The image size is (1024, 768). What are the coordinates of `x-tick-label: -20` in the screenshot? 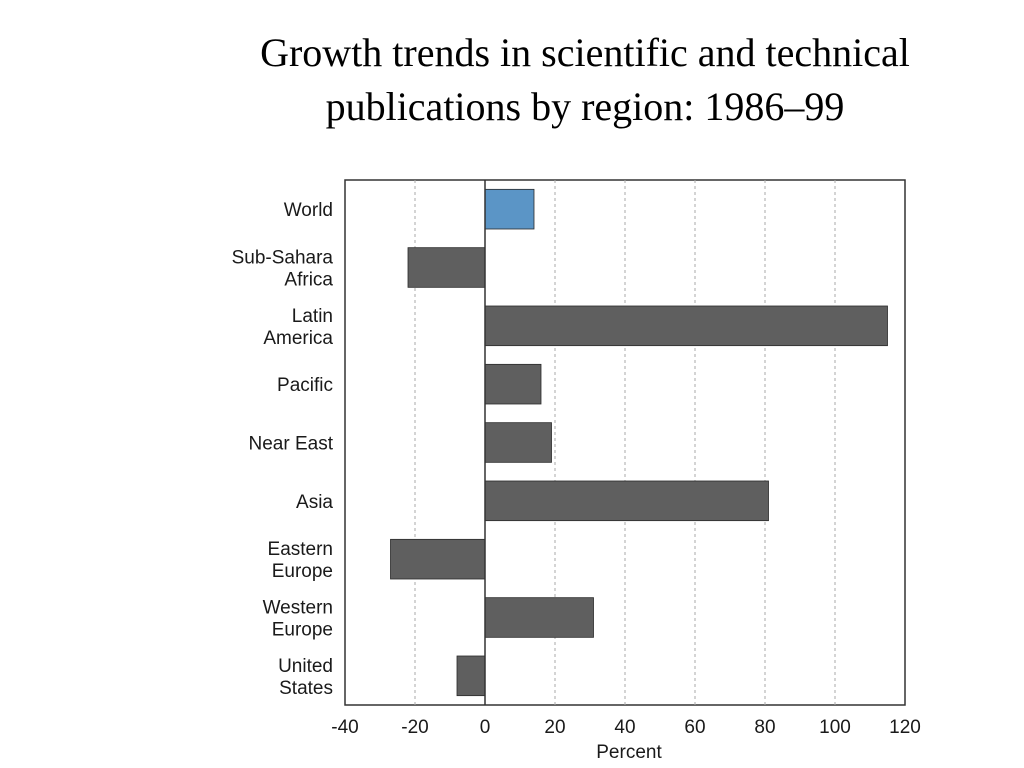 It's located at (414, 727).